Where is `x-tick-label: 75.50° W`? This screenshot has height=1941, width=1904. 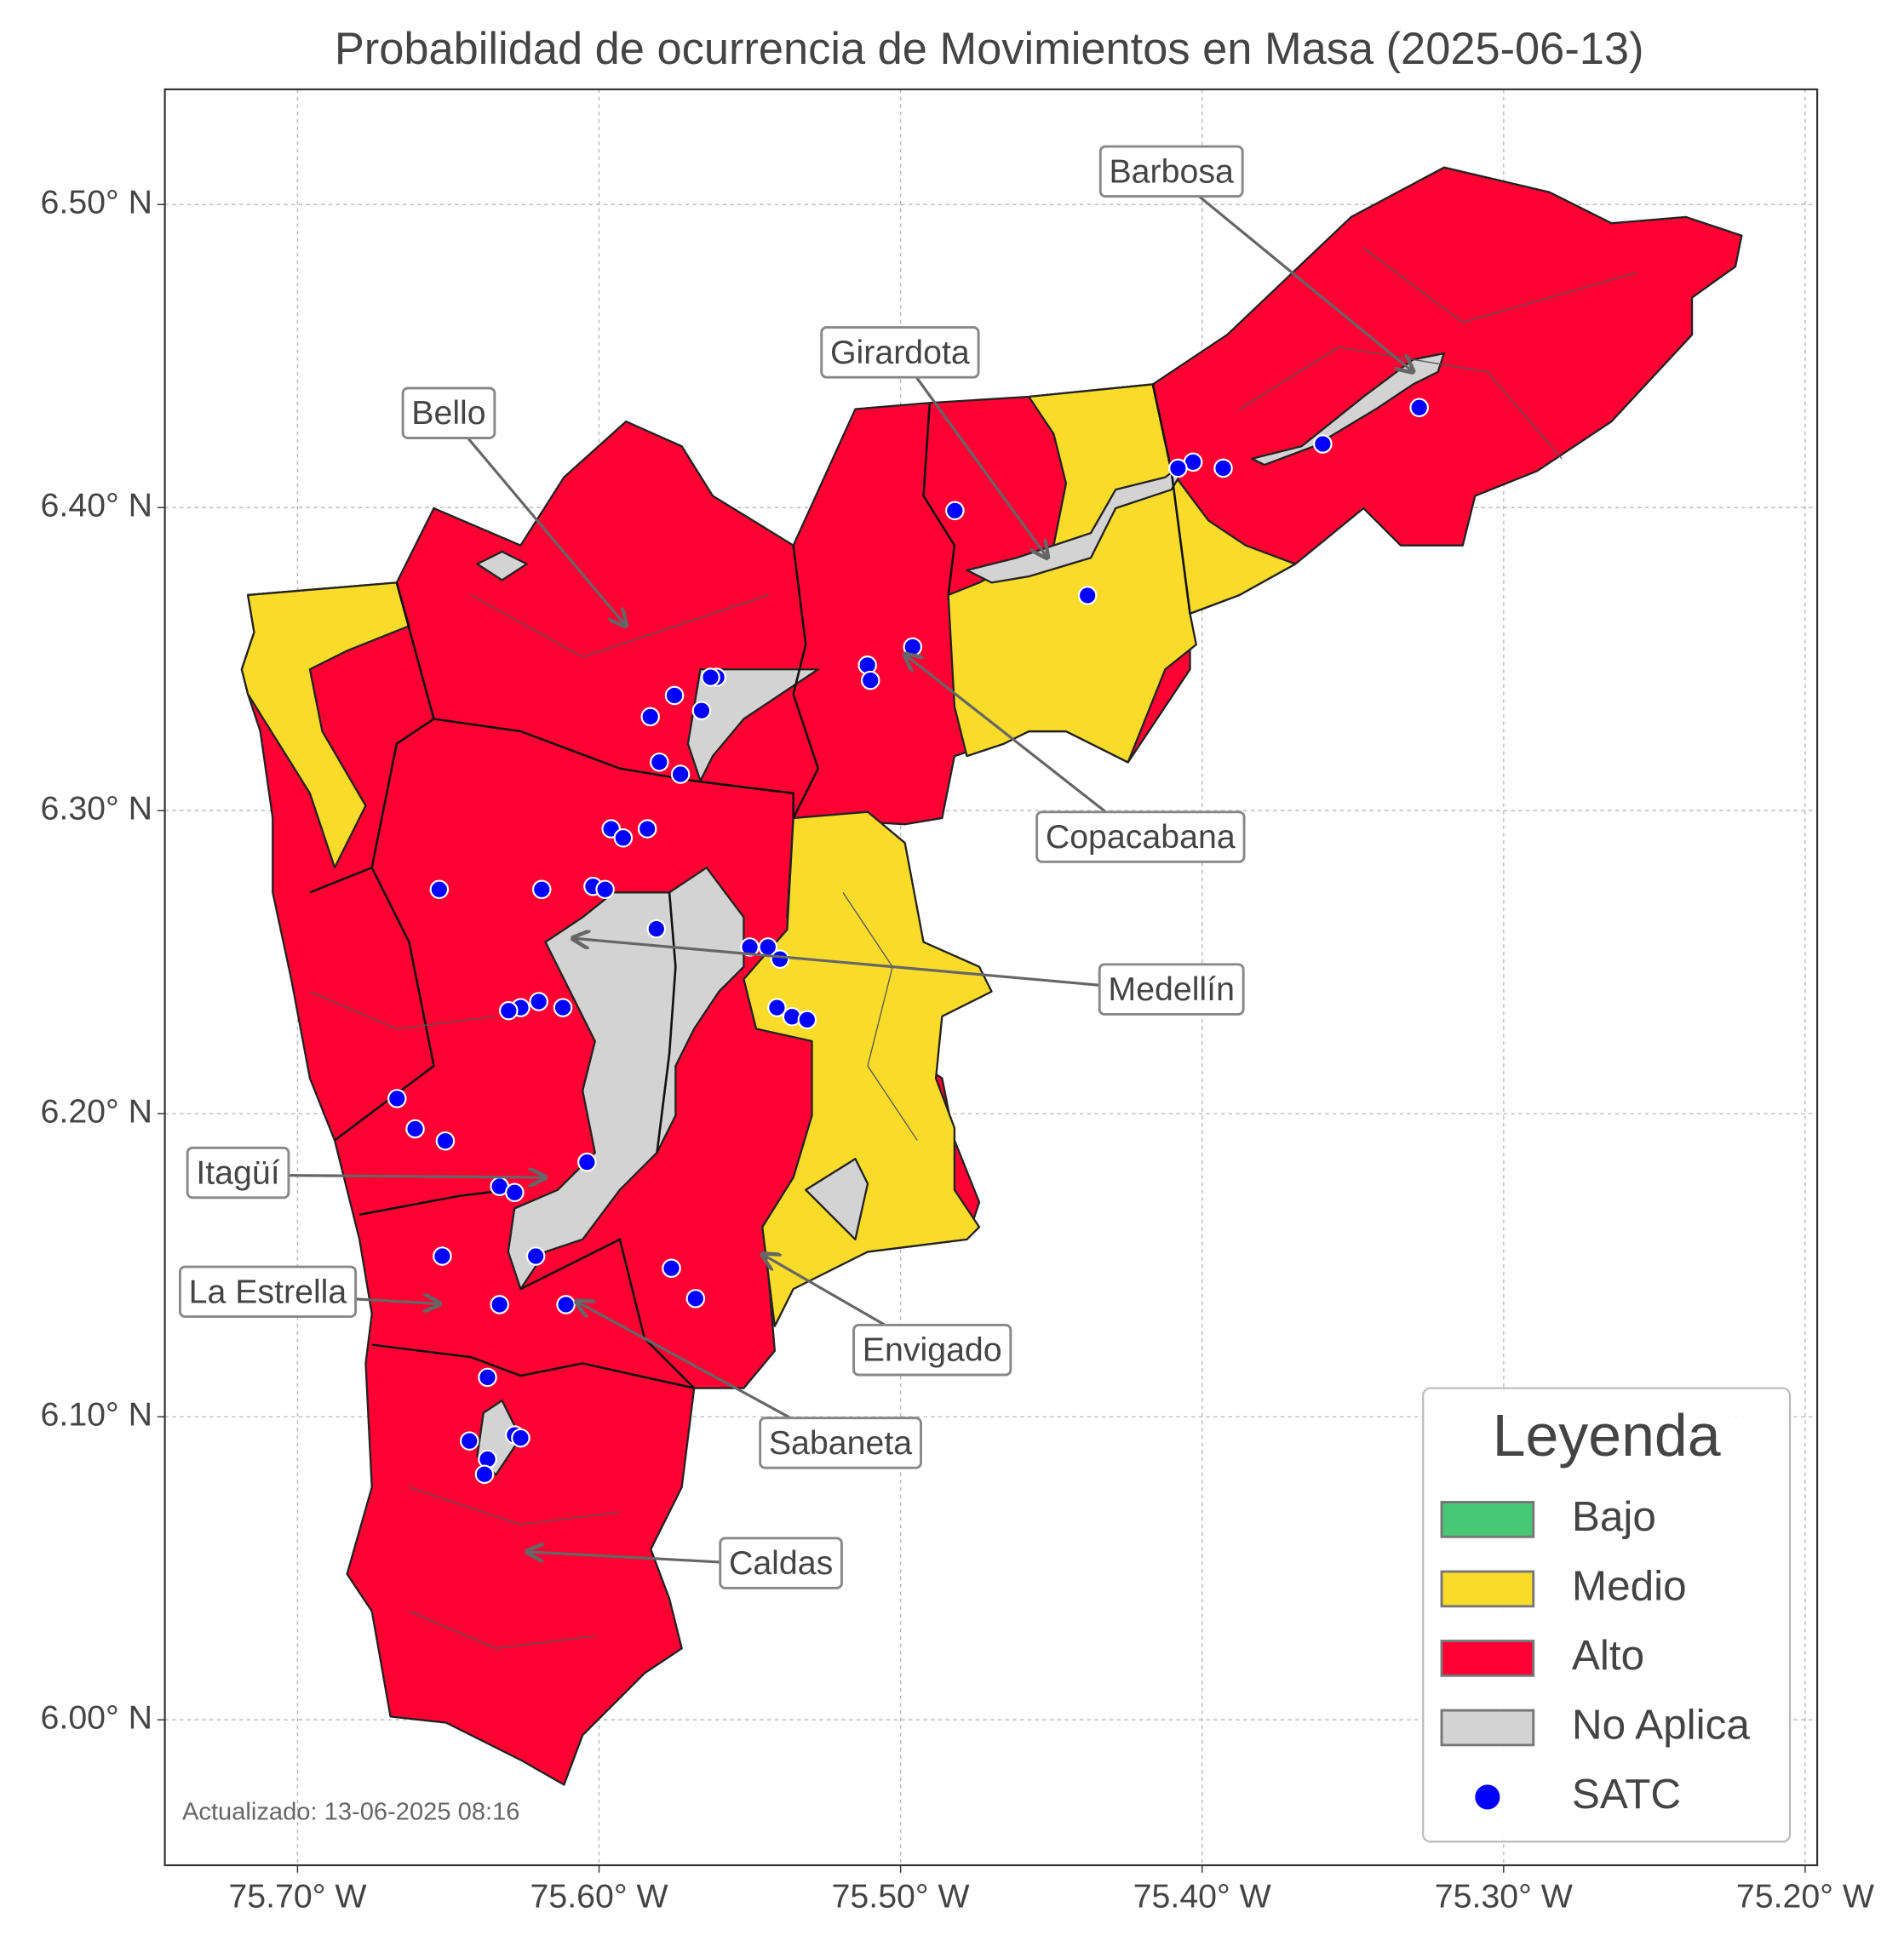
x-tick-label: 75.50° W is located at coordinates (901, 1896).